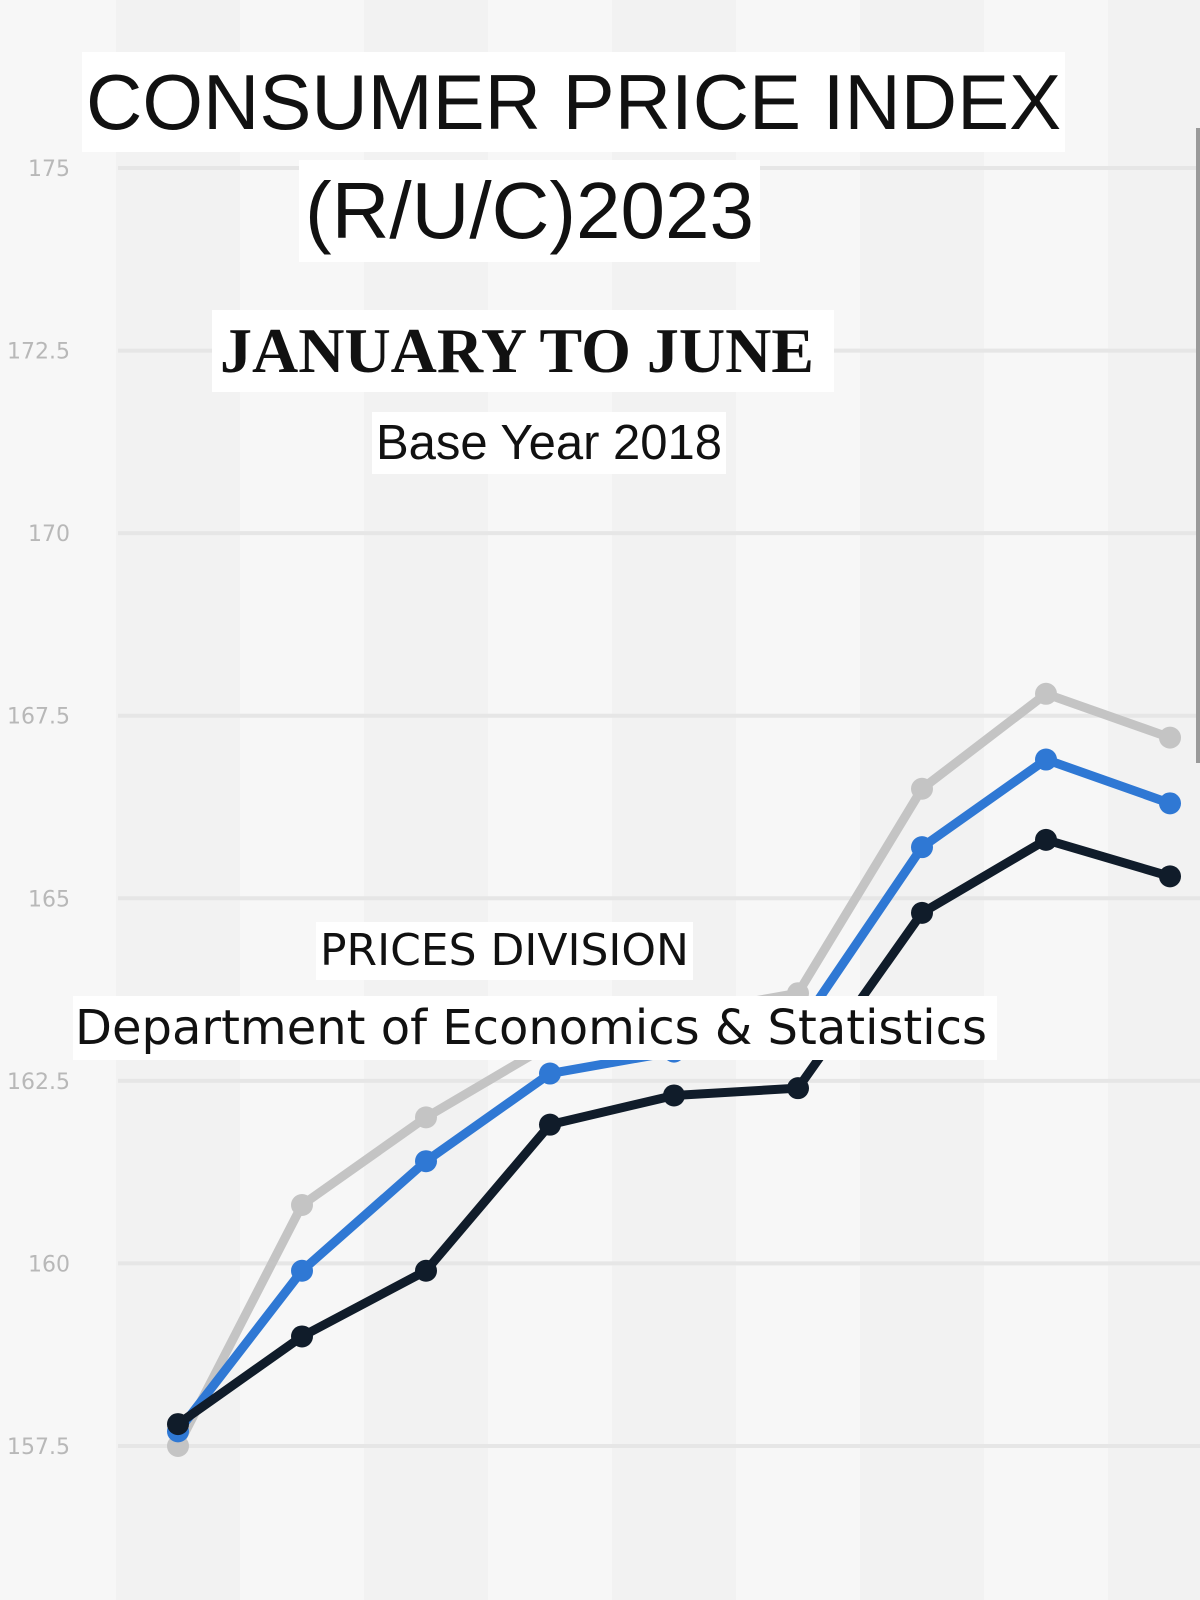  What do you see at coordinates (504, 951) in the screenshot?
I see `division-label: PRICES DIVISION` at bounding box center [504, 951].